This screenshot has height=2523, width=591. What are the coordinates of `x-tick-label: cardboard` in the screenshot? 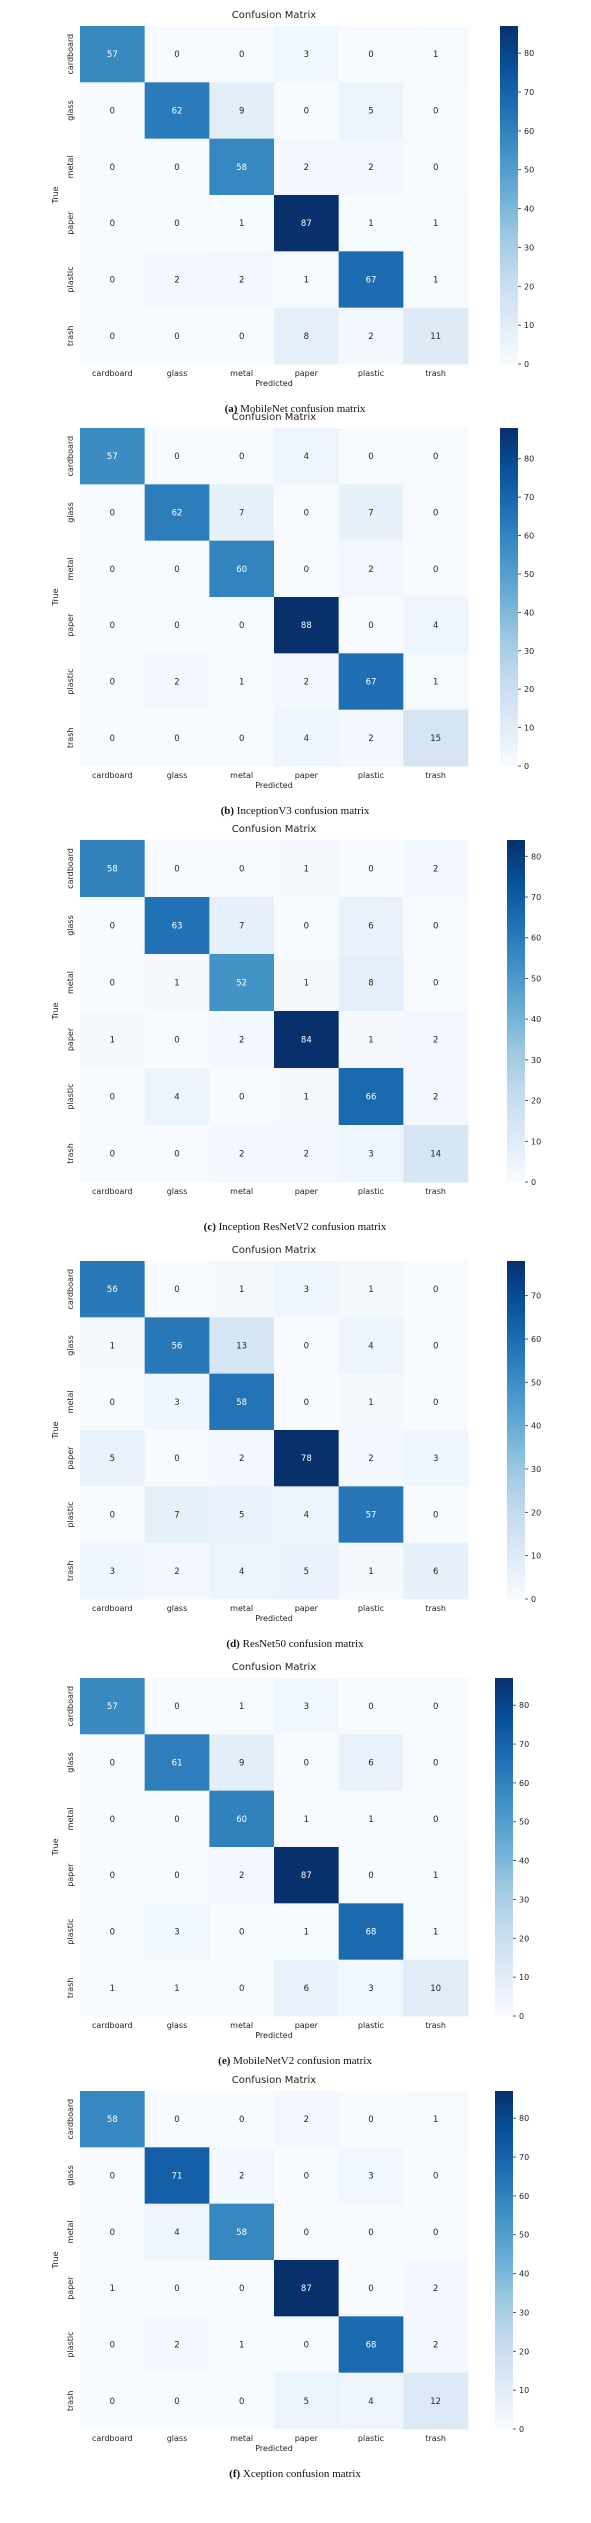 It's located at (112, 1608).